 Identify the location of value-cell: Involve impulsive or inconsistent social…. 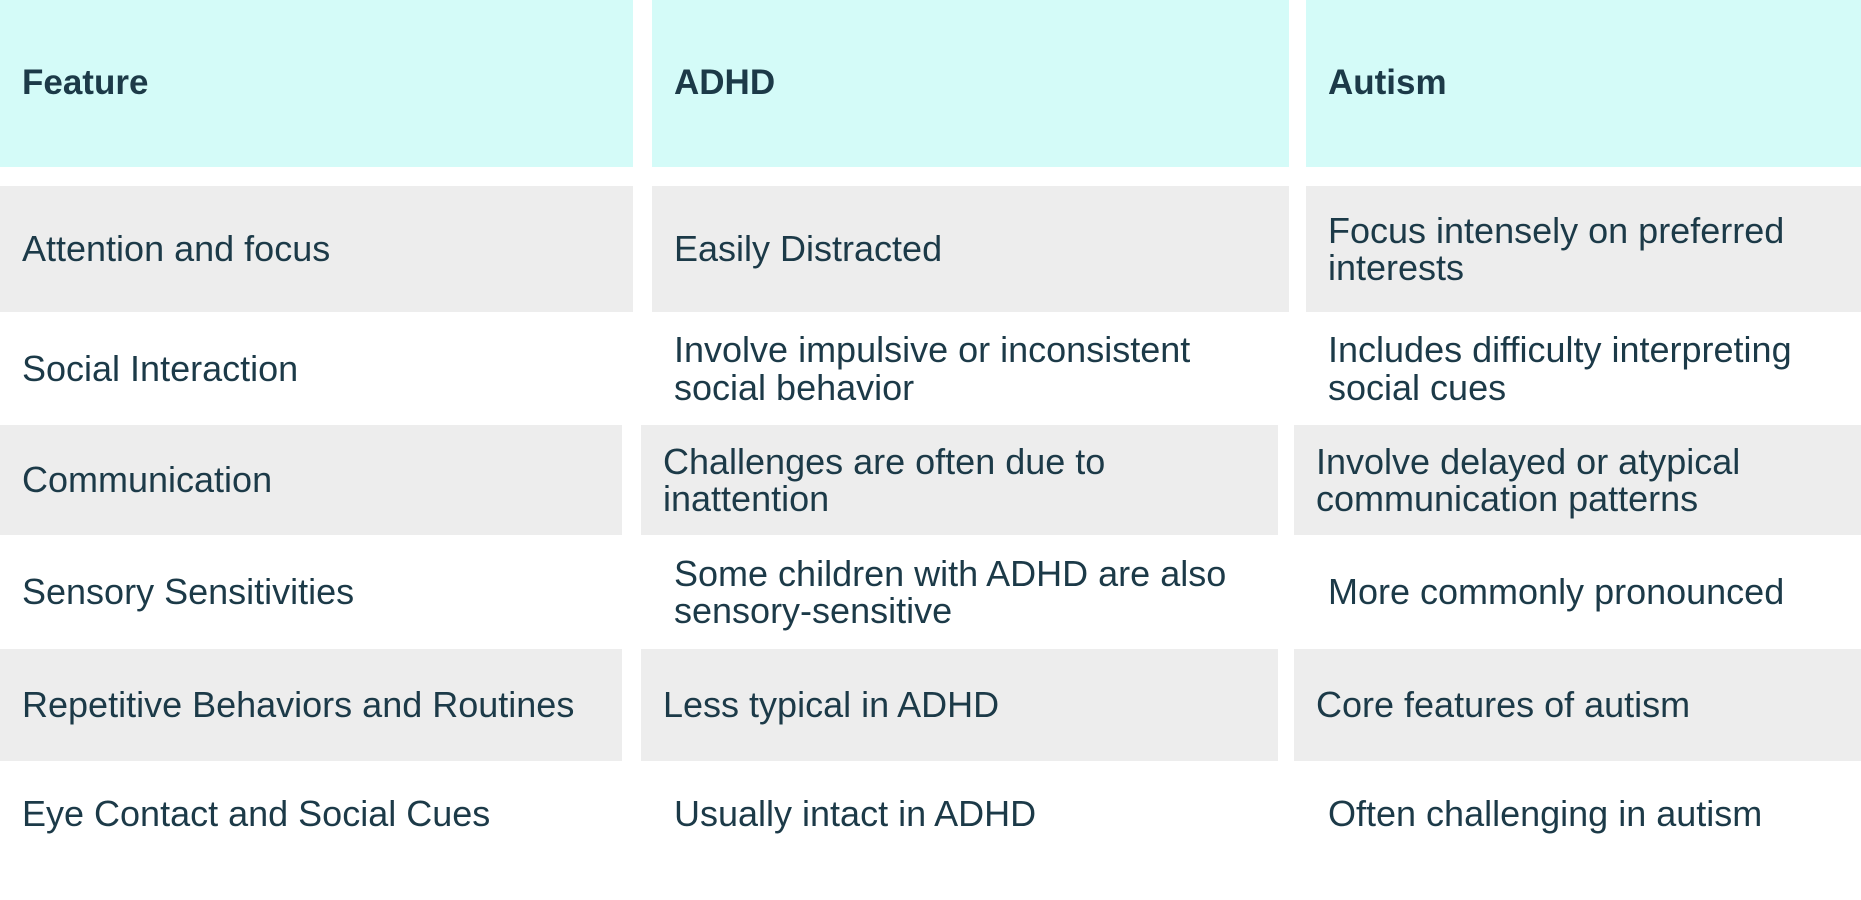
(932, 368).